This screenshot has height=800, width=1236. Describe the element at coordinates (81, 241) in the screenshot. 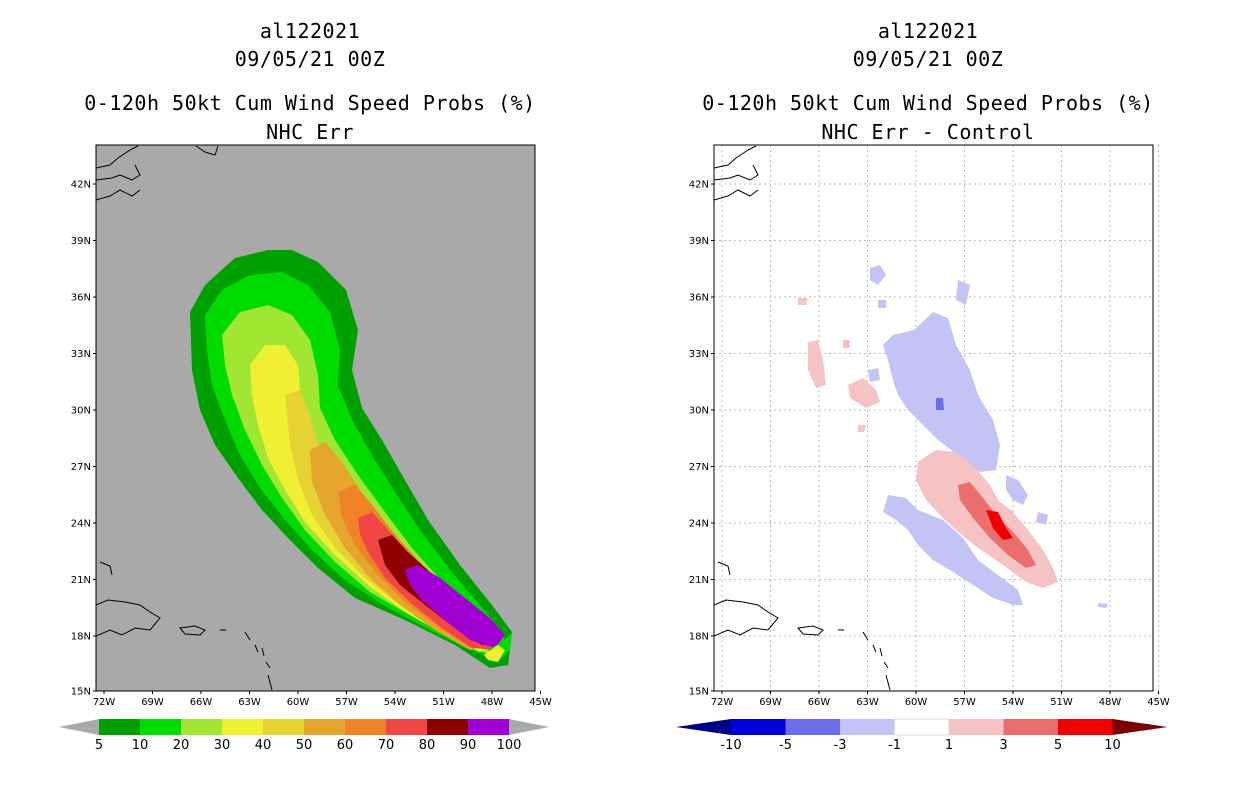

I see `lat-tick-label: 39N` at that location.